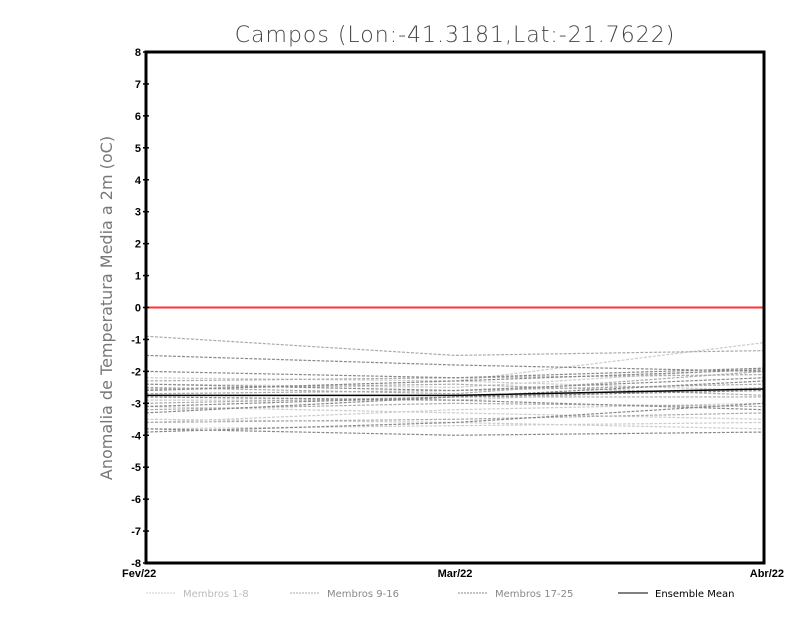 The height and width of the screenshot is (618, 800). I want to click on y-tick-label: -2, so click(136, 372).